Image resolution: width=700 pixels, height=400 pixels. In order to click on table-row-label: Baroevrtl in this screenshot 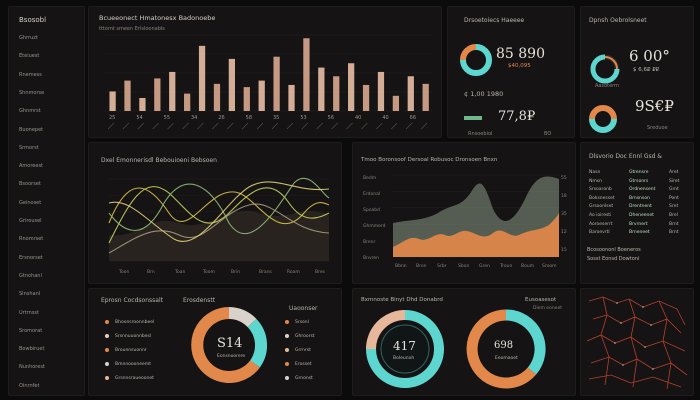, I will do `click(599, 233)`.